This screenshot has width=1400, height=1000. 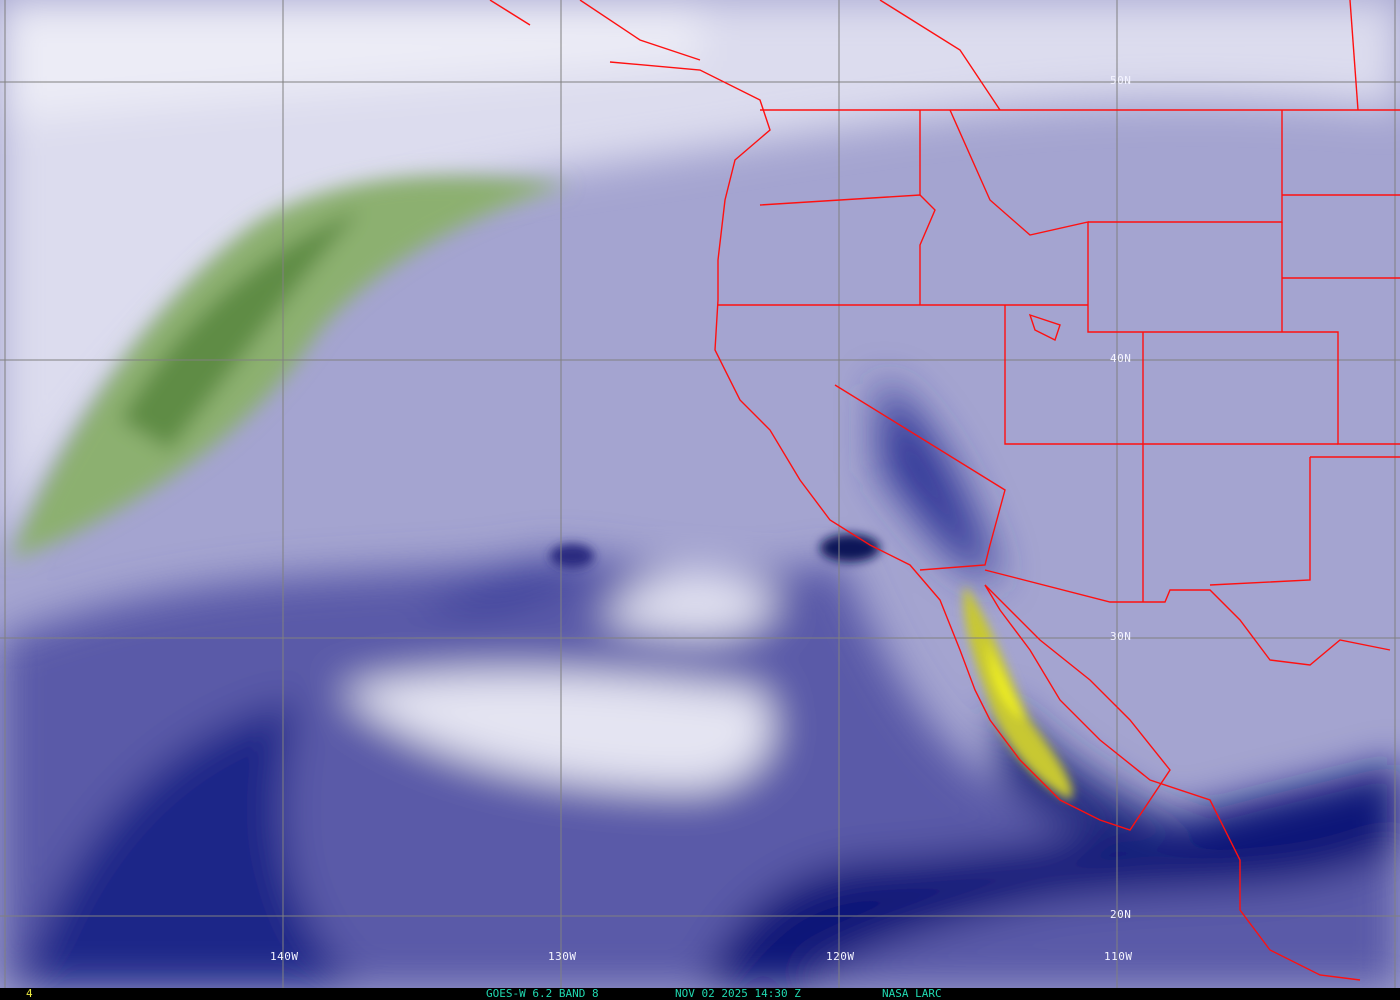 I want to click on longitude-label-130w: 130W, so click(x=562, y=956).